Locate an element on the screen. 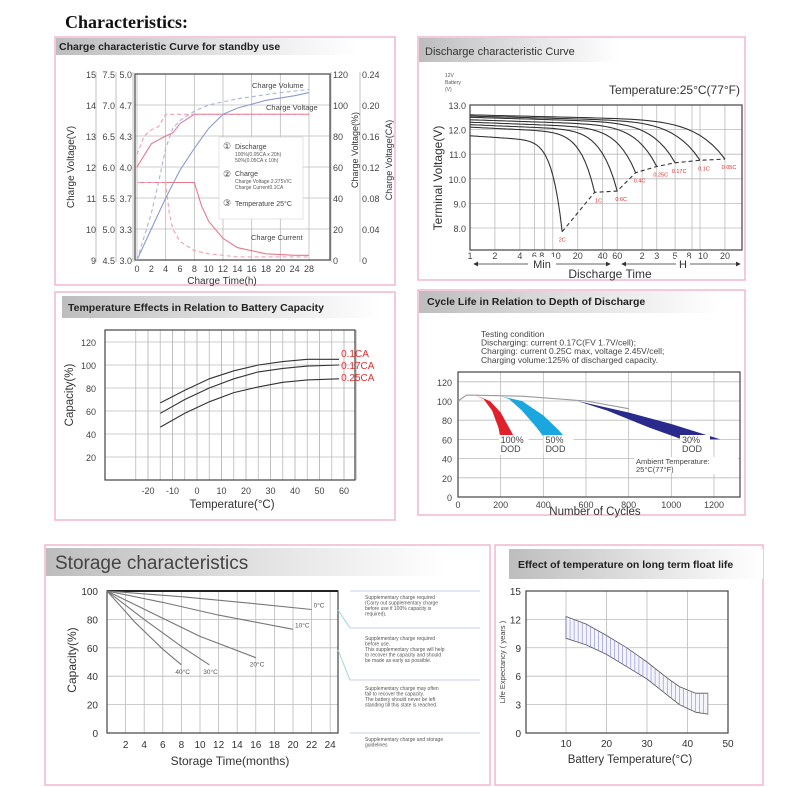 Image resolution: width=810 pixels, height=787 pixels. ambient-note: Ambient Temperature: is located at coordinates (673, 461).